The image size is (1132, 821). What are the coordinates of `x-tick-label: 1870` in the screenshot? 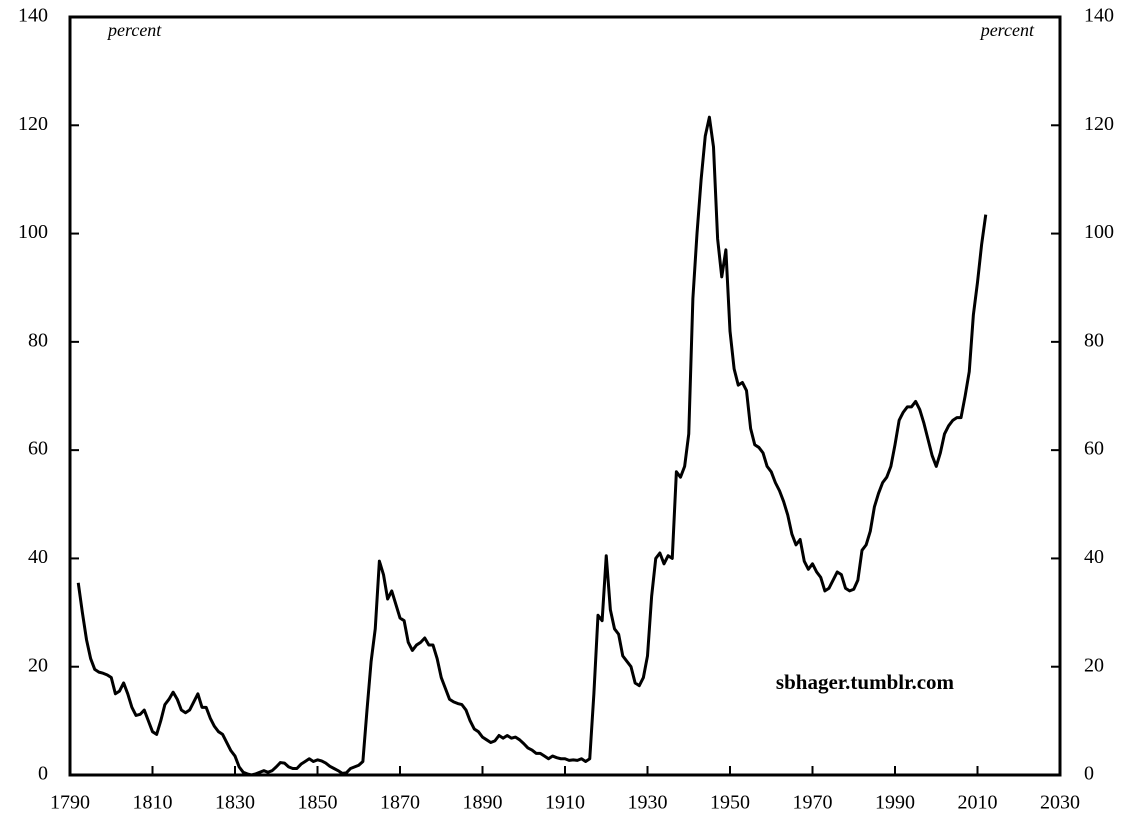 It's located at (400, 803).